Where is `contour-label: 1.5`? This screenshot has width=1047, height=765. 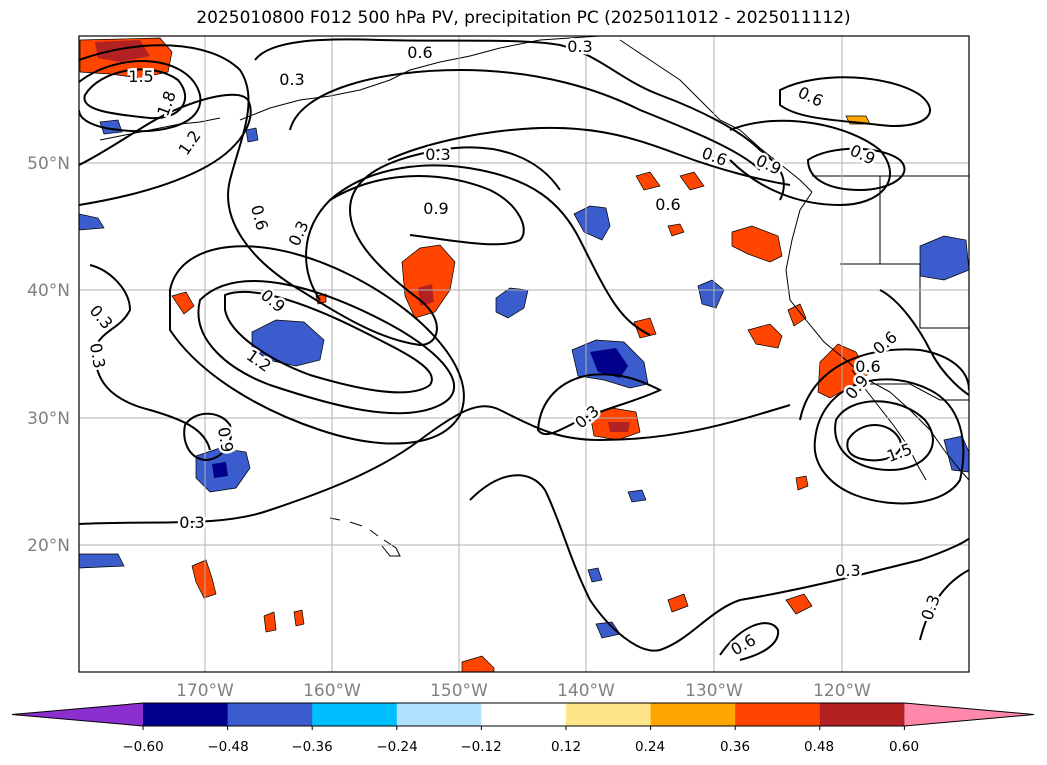
contour-label: 1.5 is located at coordinates (140, 76).